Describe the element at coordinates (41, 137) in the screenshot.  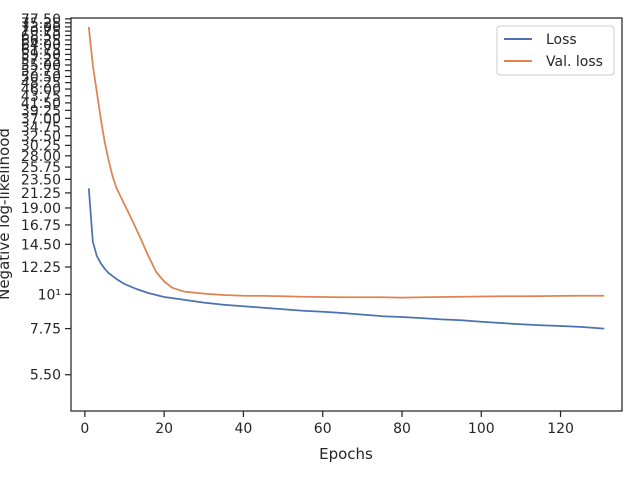
I see `y-tick-label: 32.50` at that location.